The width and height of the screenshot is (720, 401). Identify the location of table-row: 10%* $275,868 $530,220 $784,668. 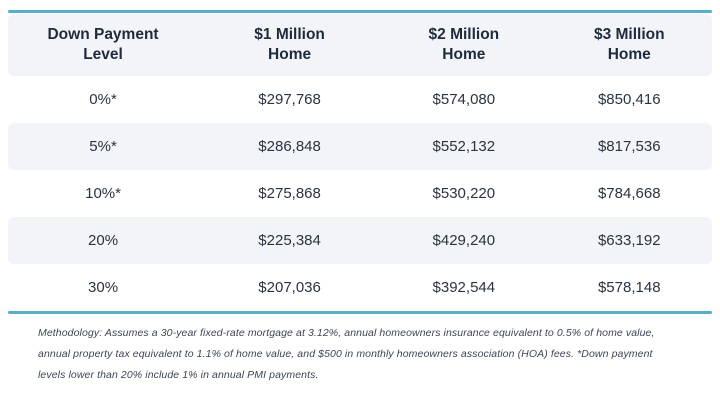
(360, 193).